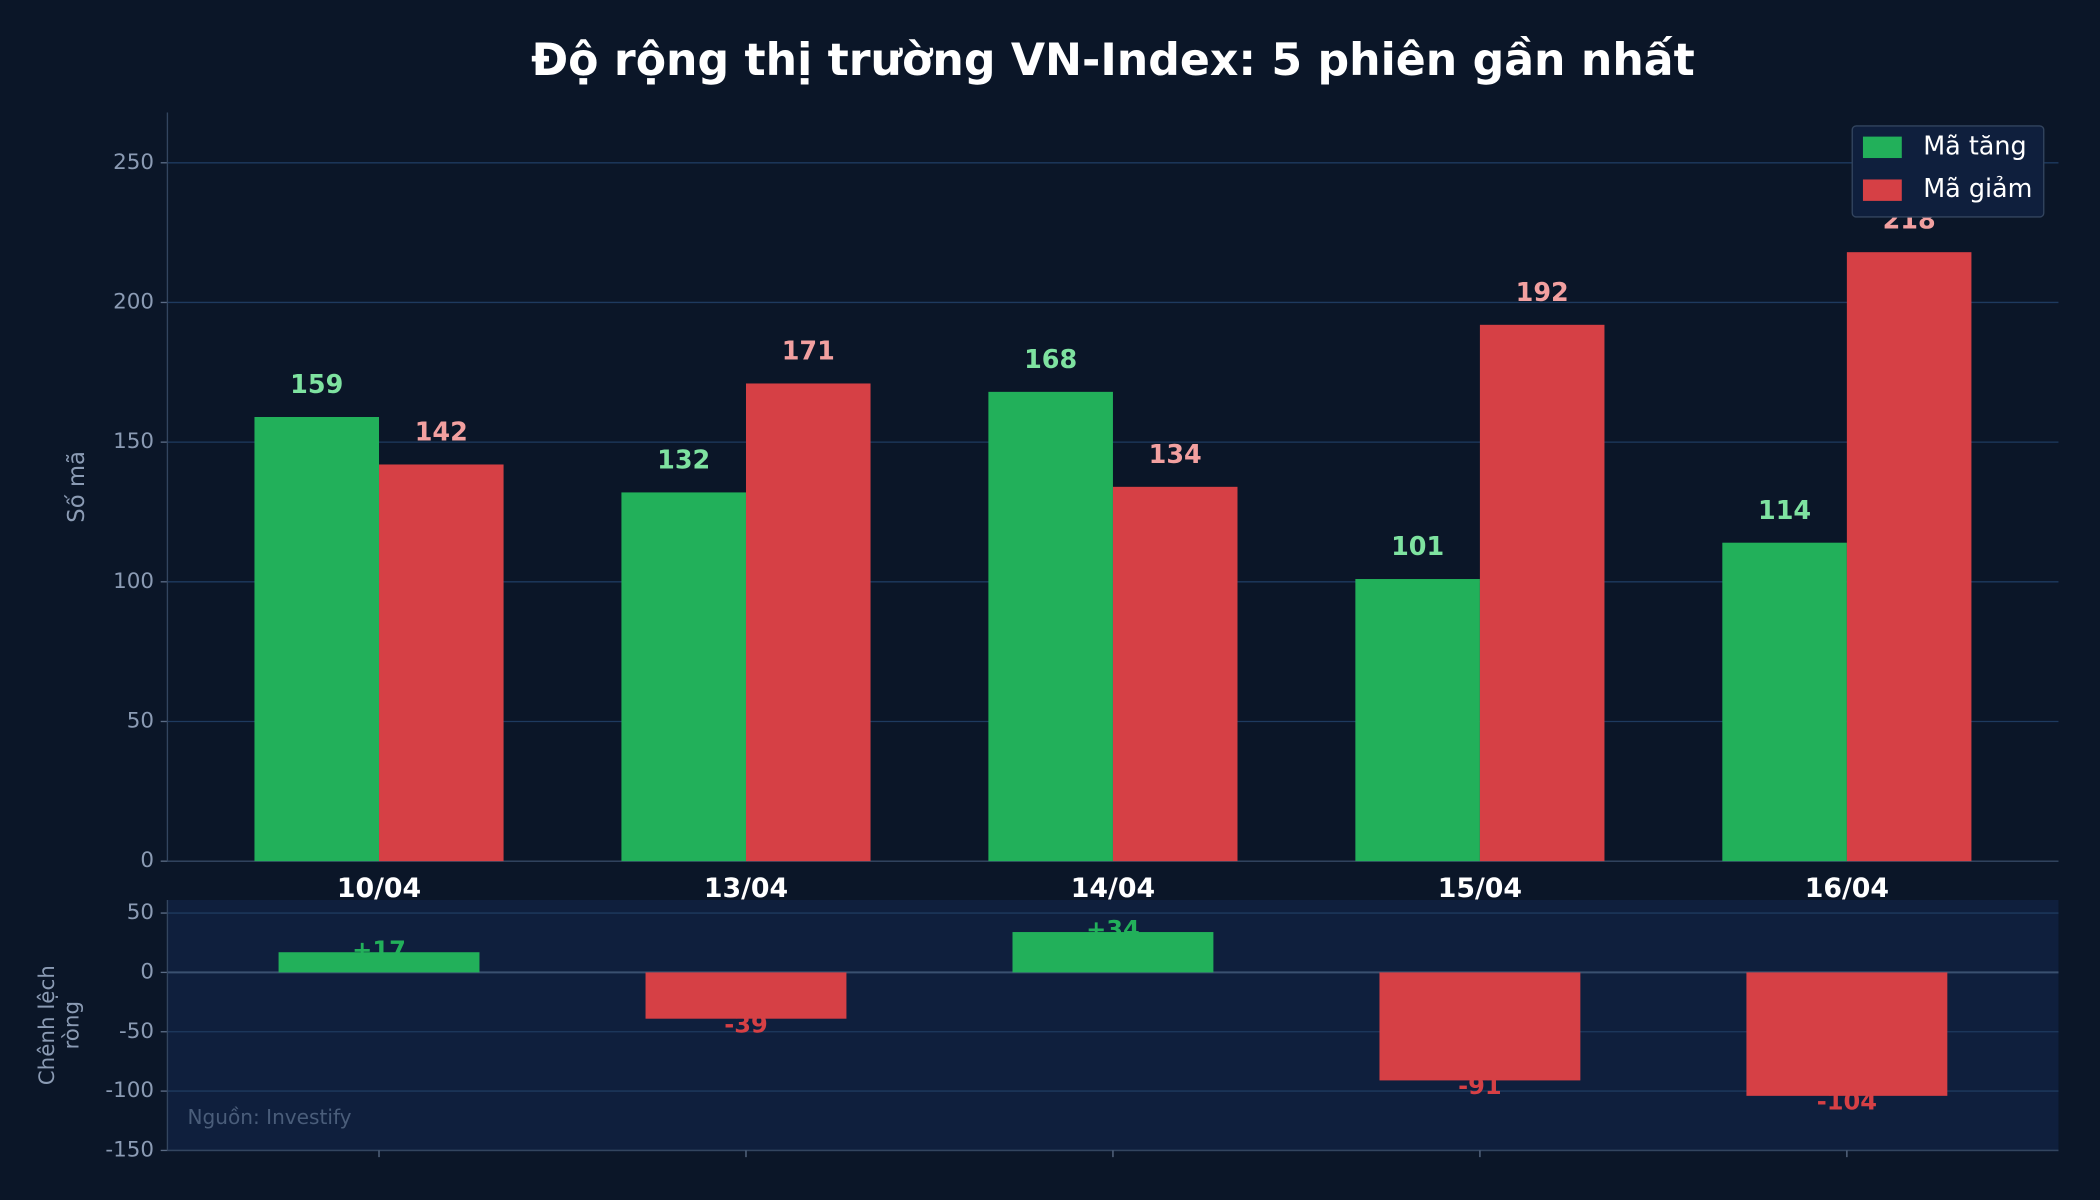  Describe the element at coordinates (1480, 1086) in the screenshot. I see `bar-value-label: -91` at that location.